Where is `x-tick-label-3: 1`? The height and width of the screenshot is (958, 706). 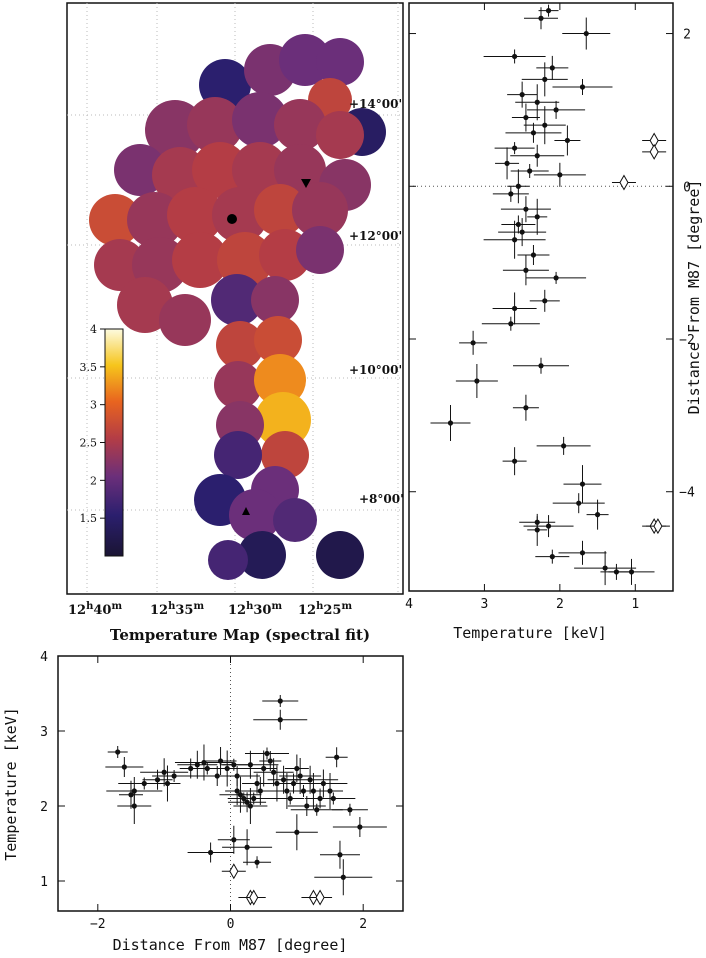
x-tick-label-3: 1 is located at coordinates (635, 604).